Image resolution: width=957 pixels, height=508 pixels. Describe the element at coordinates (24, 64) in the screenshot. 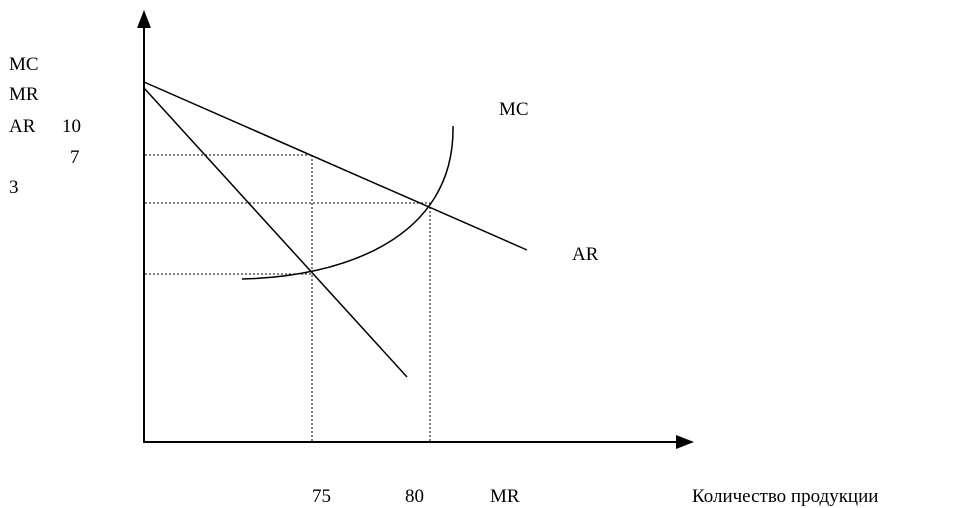

I see `y-axis-label-mc: MC` at that location.